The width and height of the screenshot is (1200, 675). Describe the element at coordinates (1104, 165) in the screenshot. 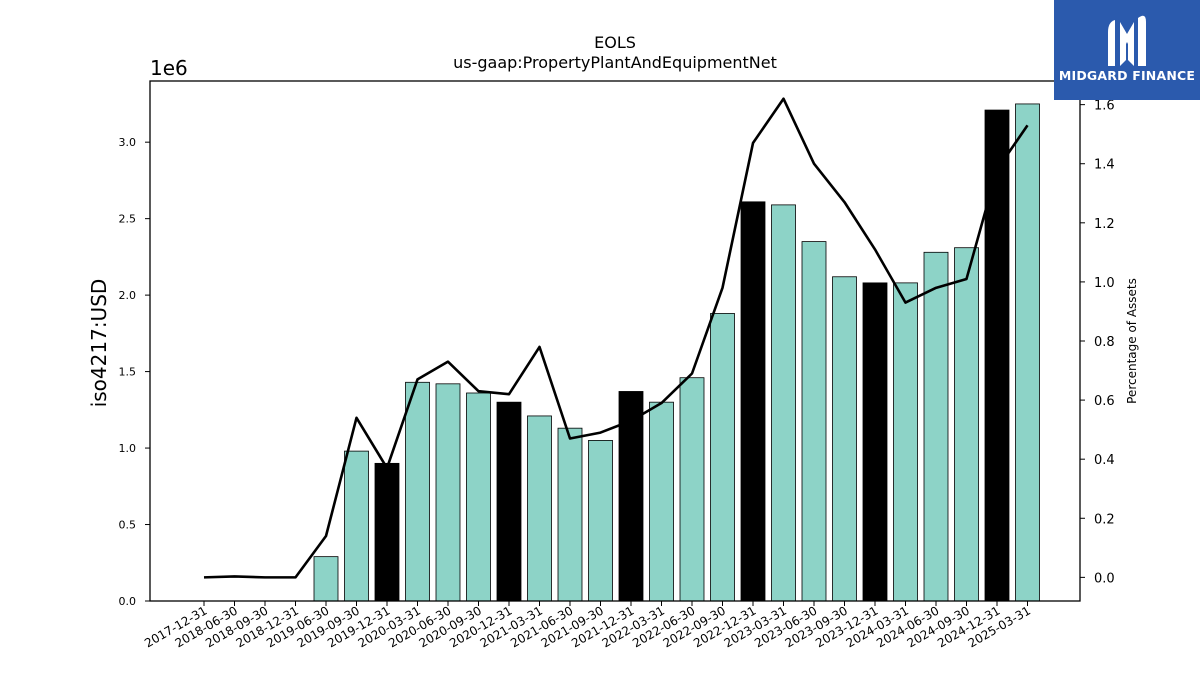

I see `y2-tick-label: 1.4` at that location.